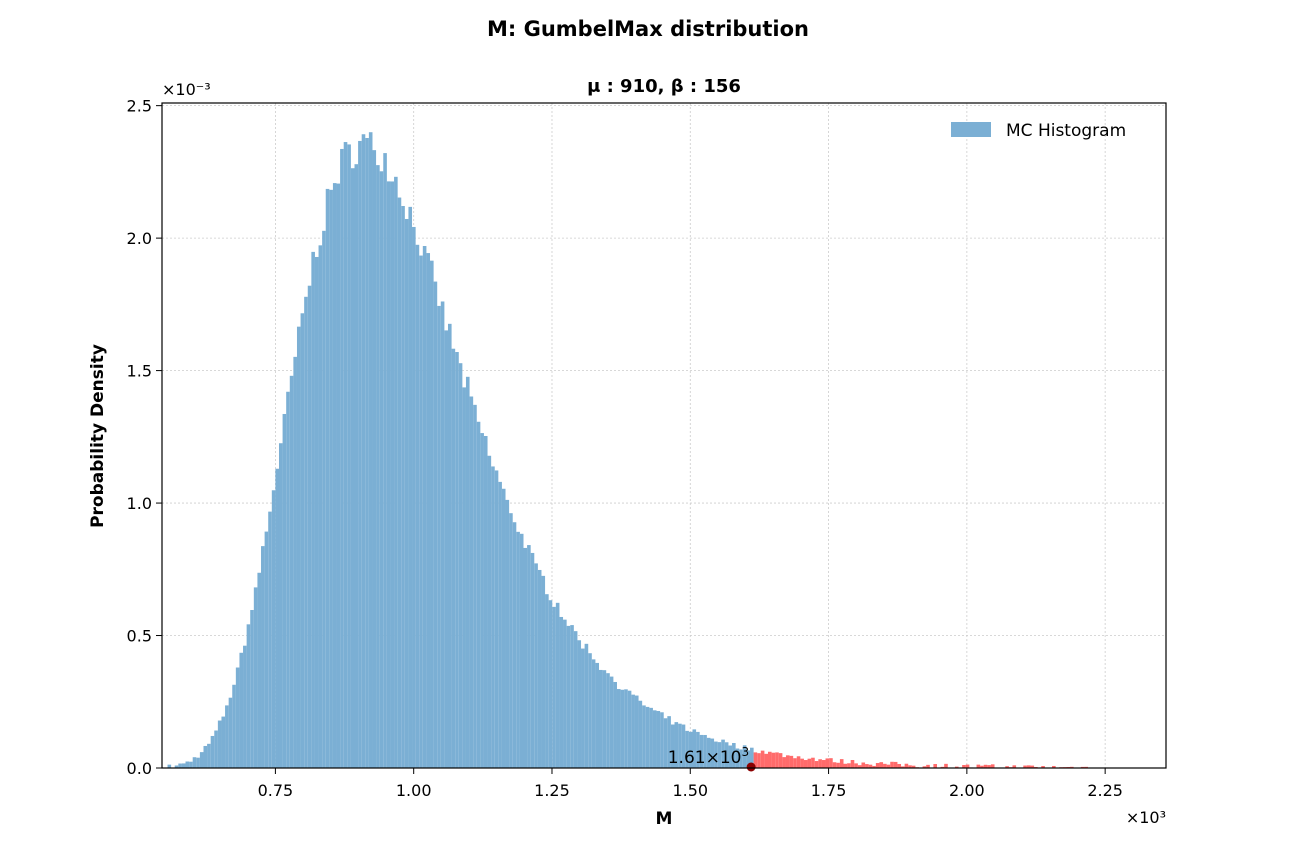  Describe the element at coordinates (664, 86) in the screenshot. I see `chart-subtitle: μ : 910, β : 156` at that location.